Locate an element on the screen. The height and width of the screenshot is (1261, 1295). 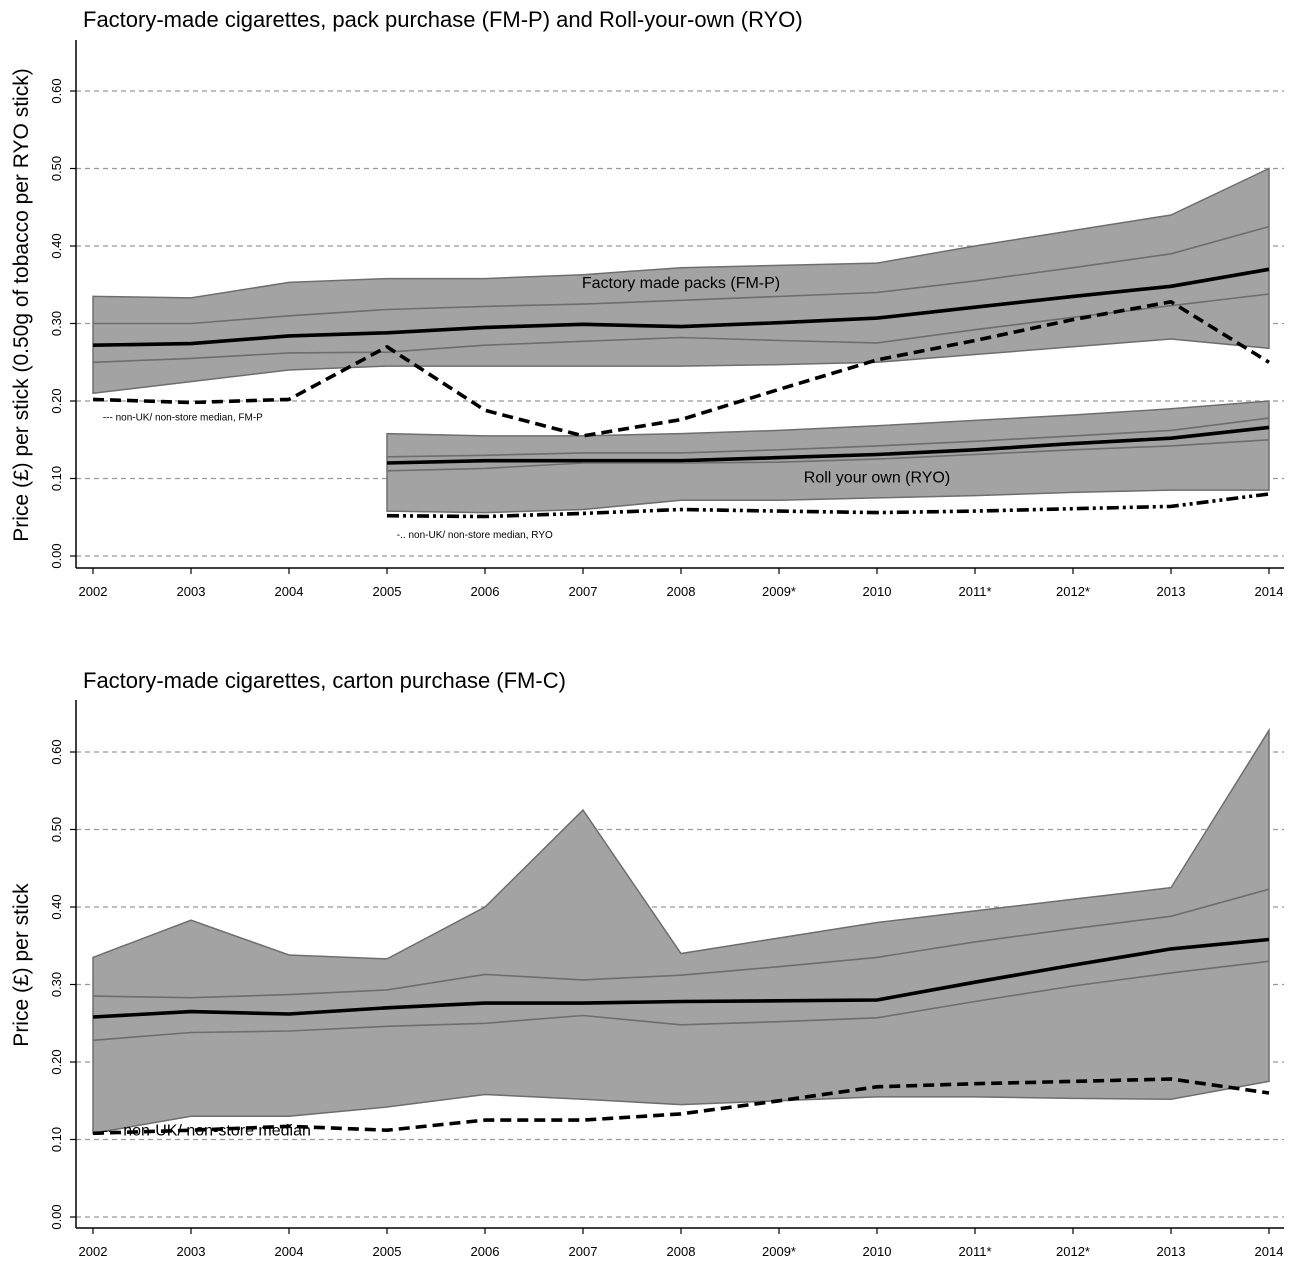
series-ryo-upper-quartile is located at coordinates (828, 437).